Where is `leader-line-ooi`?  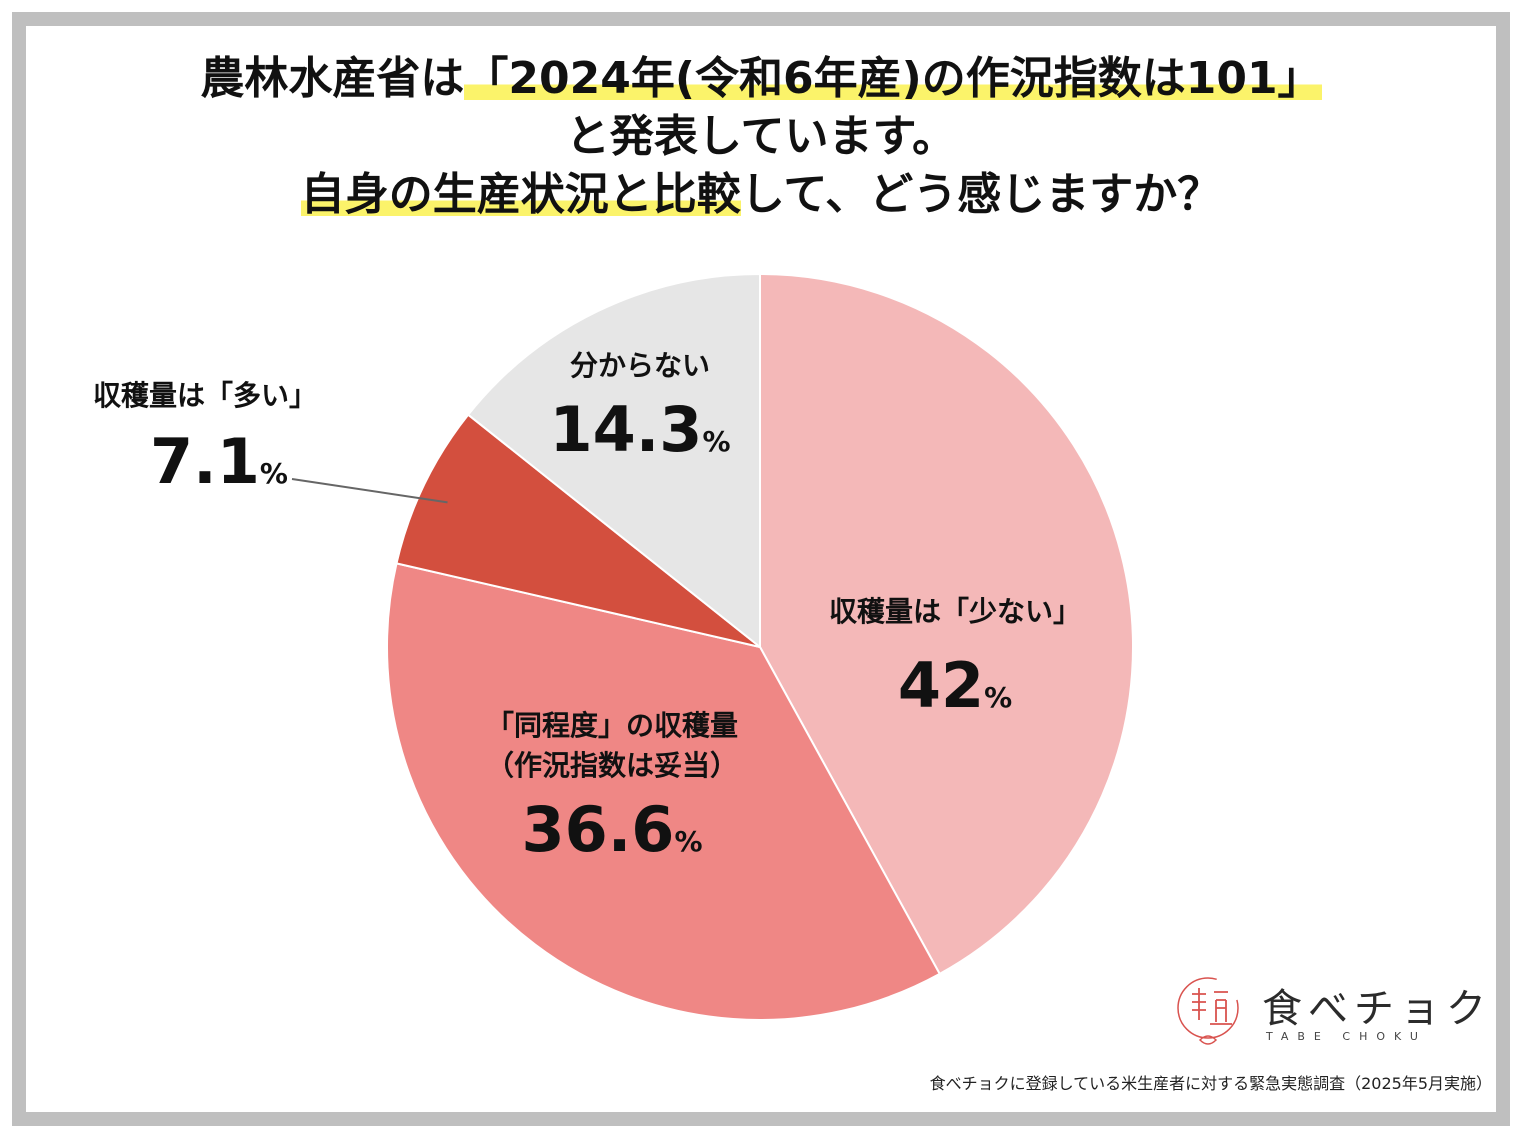
leader-line-ooi is located at coordinates (369, 491).